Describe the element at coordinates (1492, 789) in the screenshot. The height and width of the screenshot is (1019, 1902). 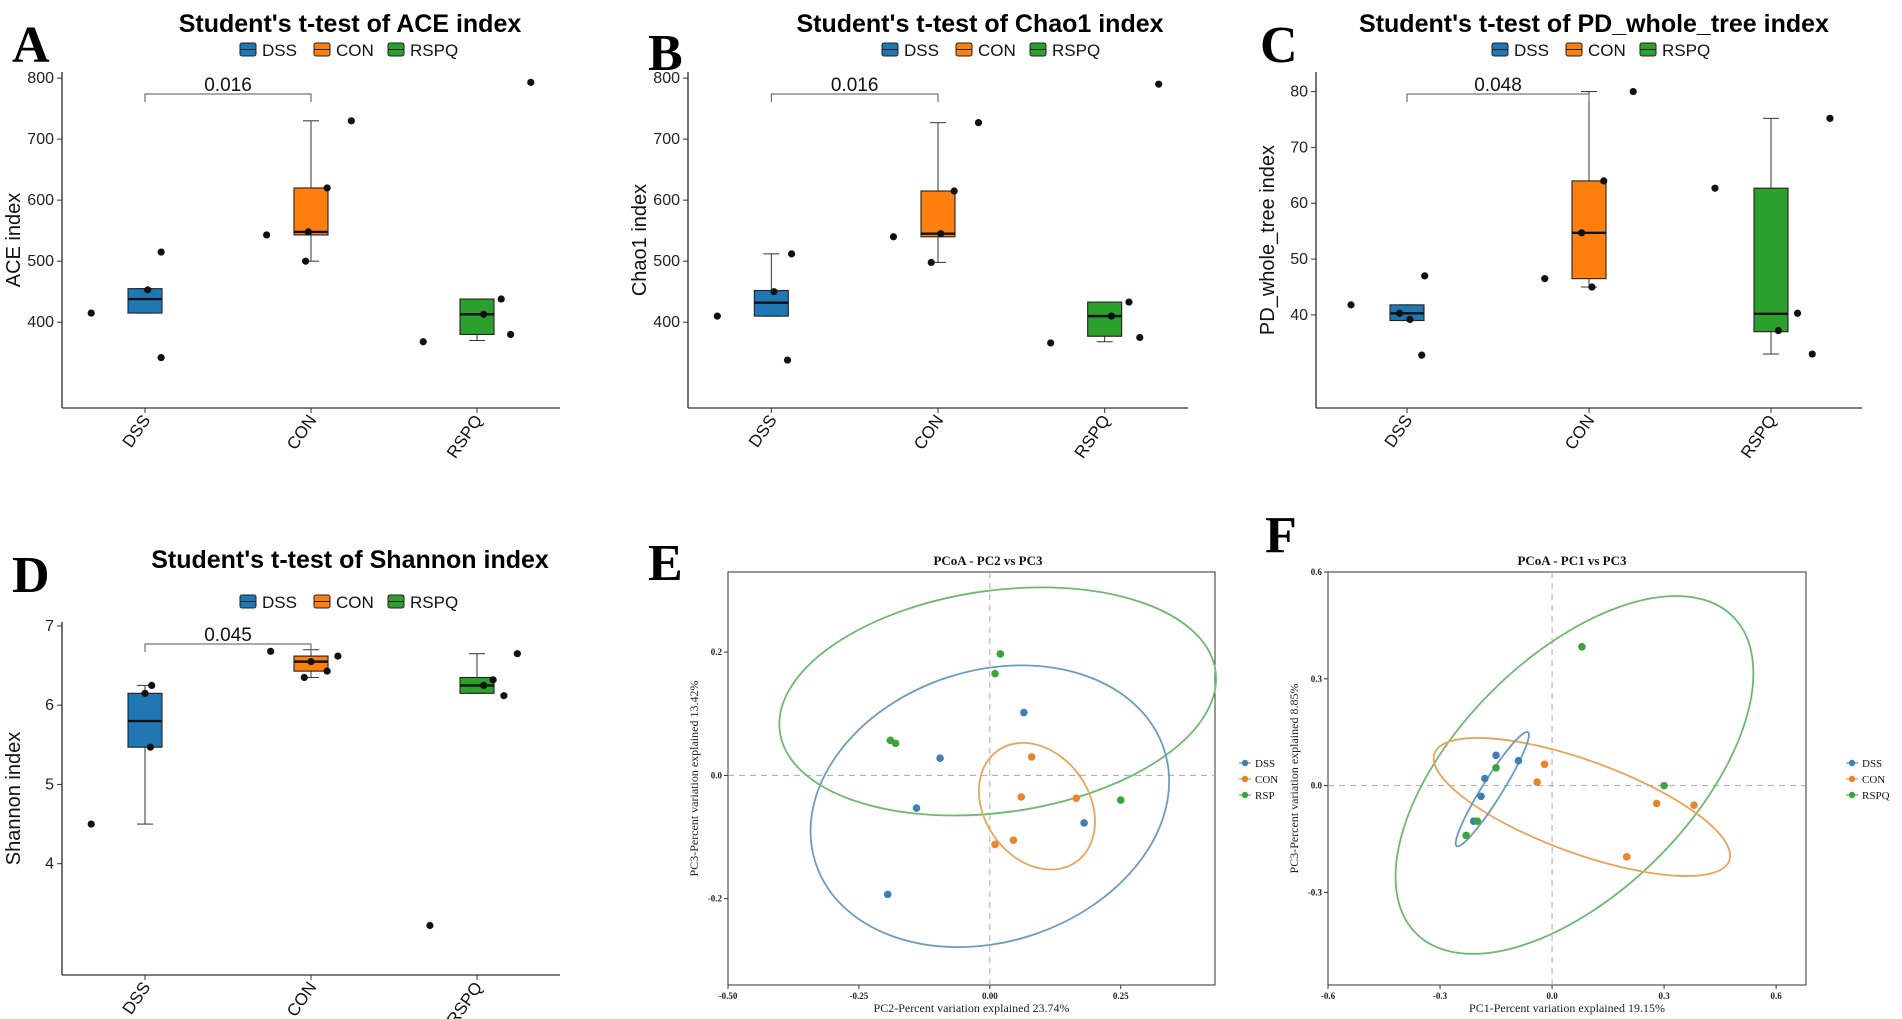
I see `confidence-ellipse-dss` at that location.